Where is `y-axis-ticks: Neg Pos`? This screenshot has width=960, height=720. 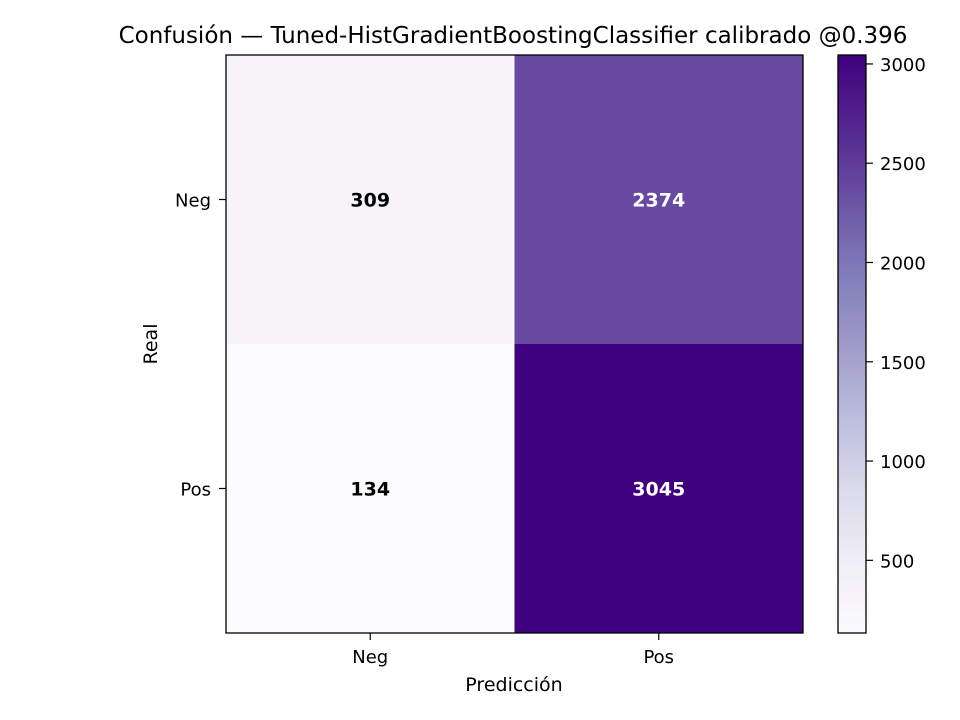
y-axis-ticks: Neg Pos is located at coordinates (200, 346).